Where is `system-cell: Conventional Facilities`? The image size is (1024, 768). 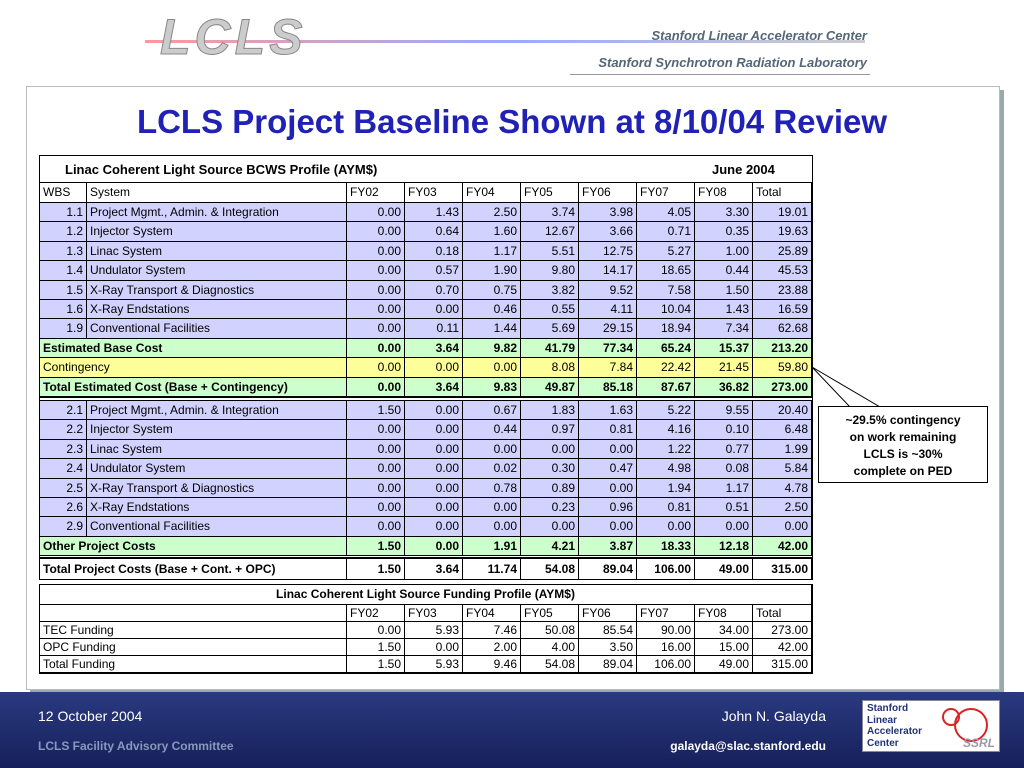
system-cell: Conventional Facilities is located at coordinates (217, 329).